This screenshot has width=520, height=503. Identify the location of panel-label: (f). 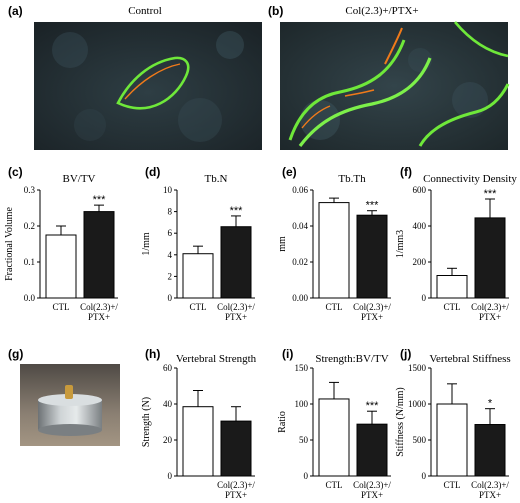
(406, 172).